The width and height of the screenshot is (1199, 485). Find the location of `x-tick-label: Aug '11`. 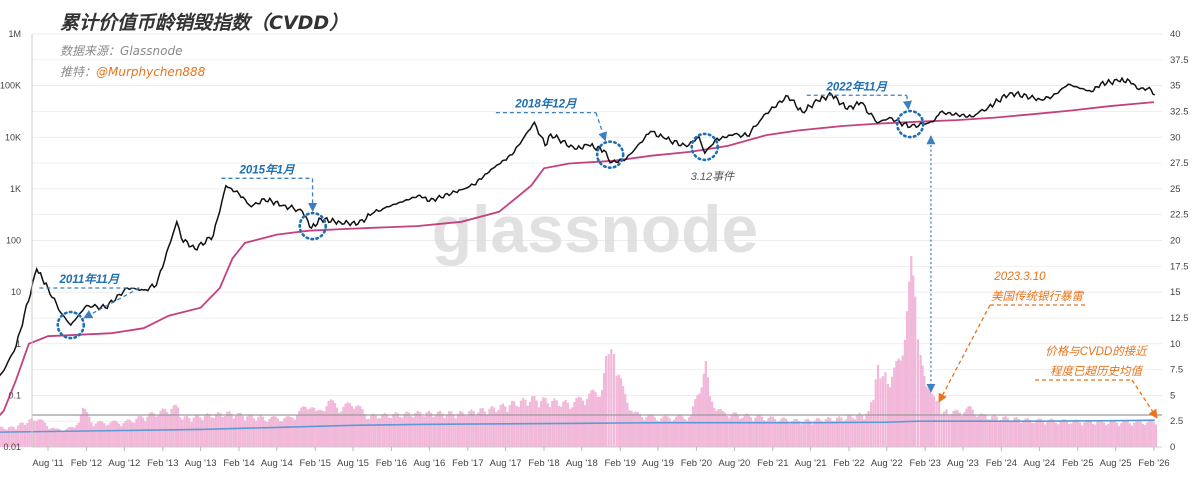

x-tick-label: Aug '11 is located at coordinates (47, 463).